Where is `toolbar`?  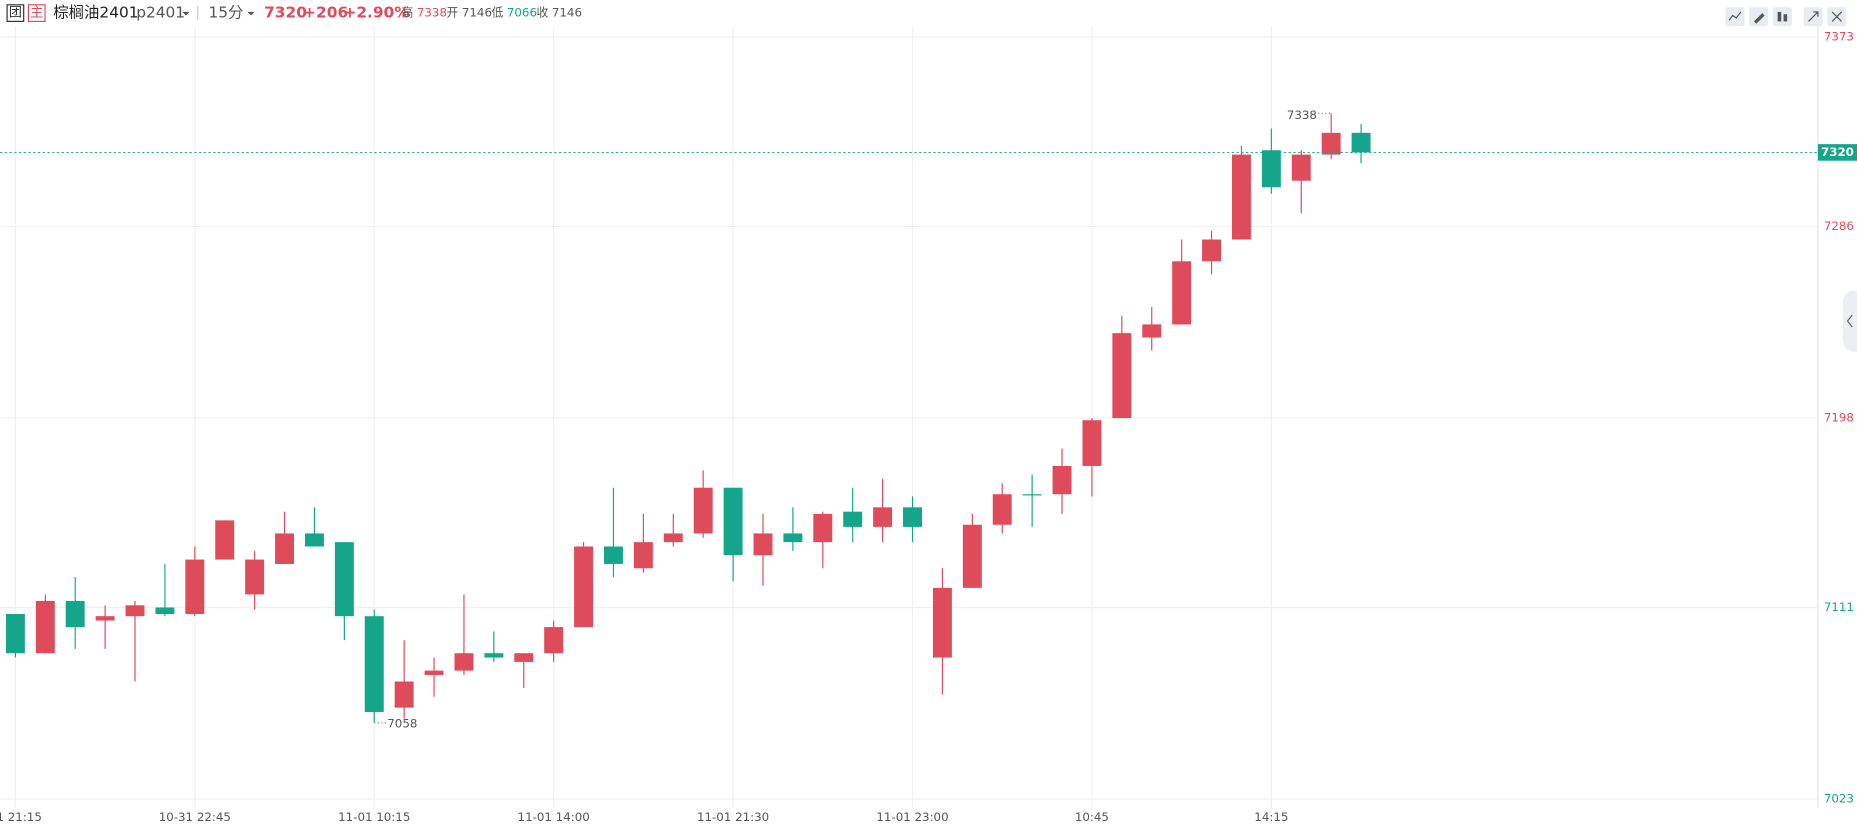 toolbar is located at coordinates (1786, 17).